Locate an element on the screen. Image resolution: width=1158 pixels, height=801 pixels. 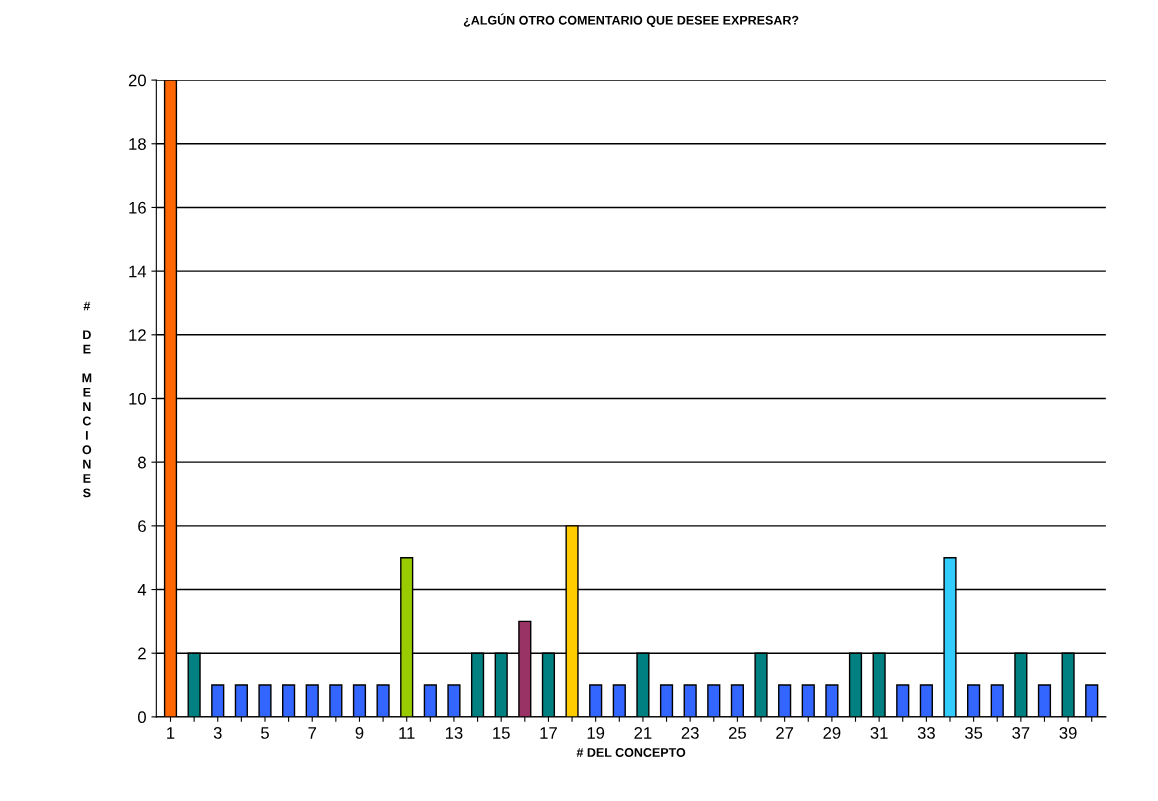
x-tick-label: 29 is located at coordinates (832, 733).